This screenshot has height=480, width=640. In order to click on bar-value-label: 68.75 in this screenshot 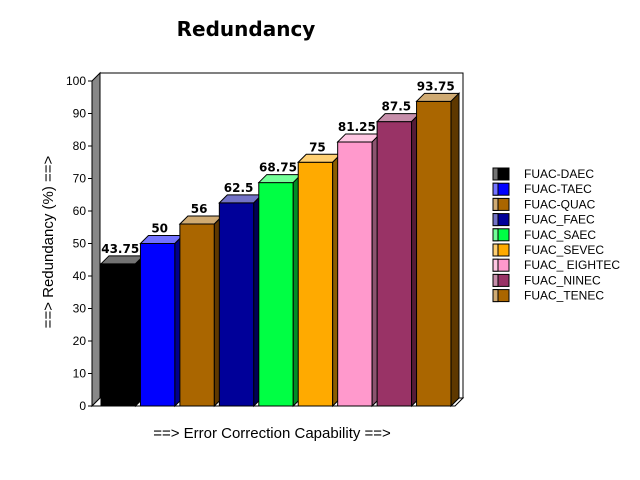, I will do `click(278, 168)`.